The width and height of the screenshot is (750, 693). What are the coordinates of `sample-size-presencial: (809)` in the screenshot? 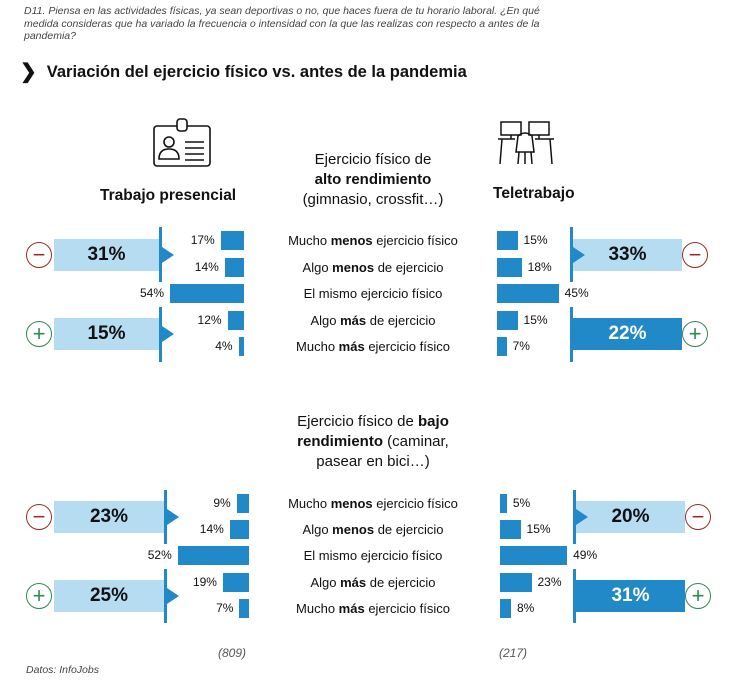 It's located at (232, 653).